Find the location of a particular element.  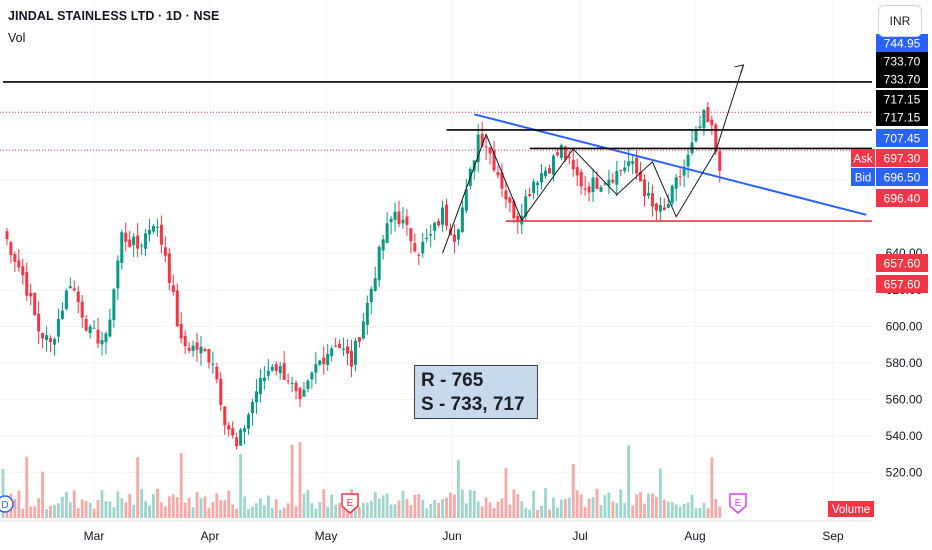

volume-indicator-label: Vol is located at coordinates (17, 38).